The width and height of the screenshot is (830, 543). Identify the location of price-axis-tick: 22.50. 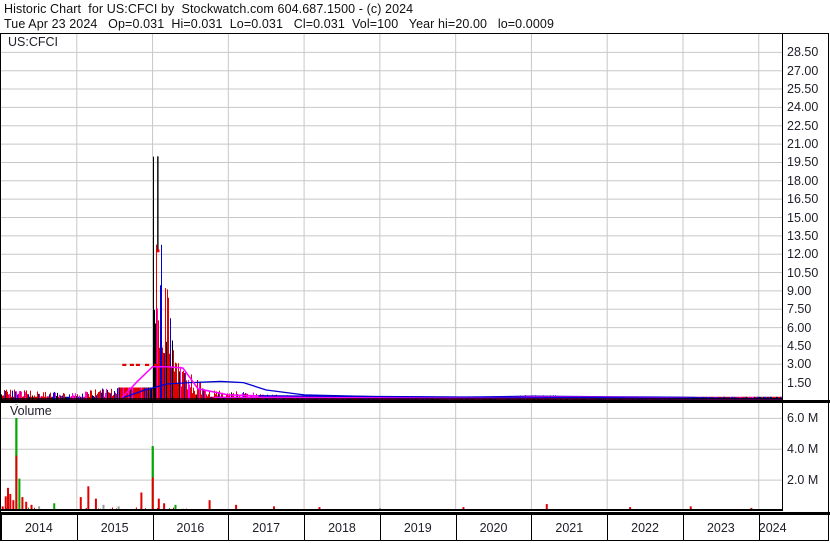
(803, 125).